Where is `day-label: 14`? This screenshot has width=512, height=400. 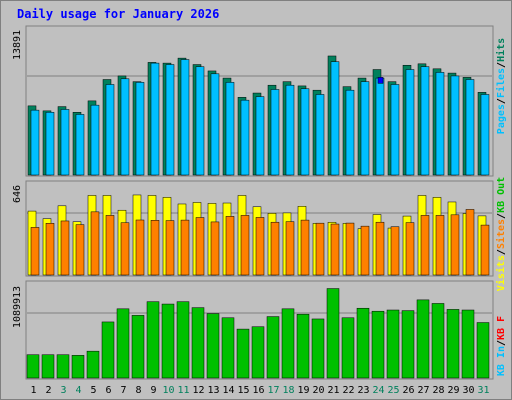
day-label: 14 is located at coordinates (228, 390).